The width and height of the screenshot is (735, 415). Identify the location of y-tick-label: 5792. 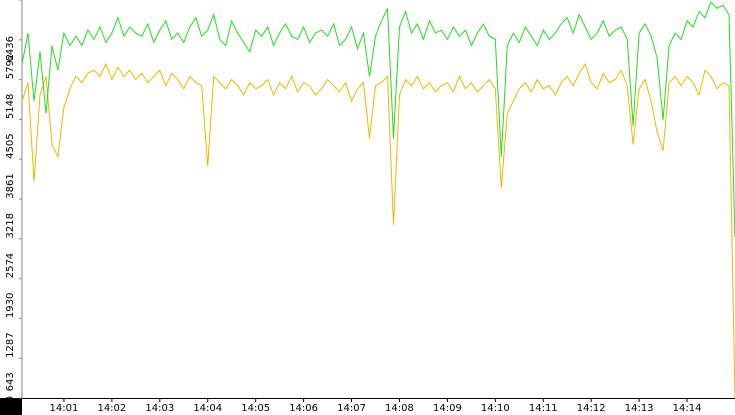
(10, 66).